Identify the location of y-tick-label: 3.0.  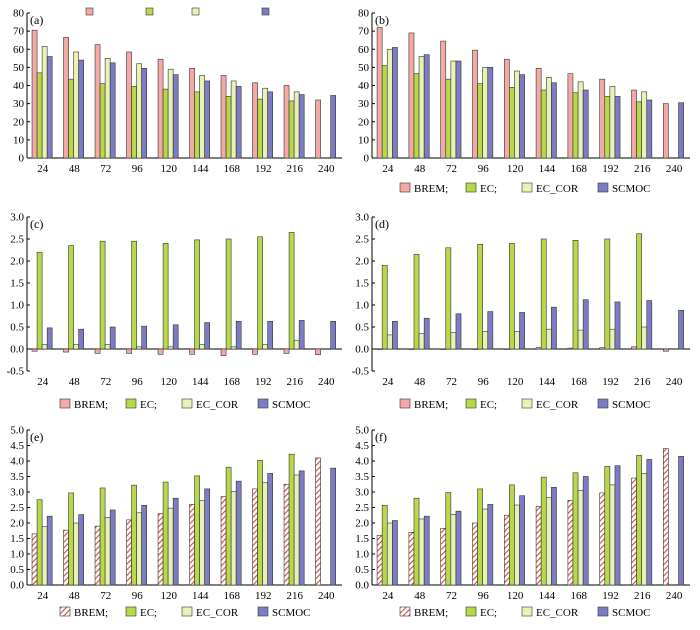
(362, 493).